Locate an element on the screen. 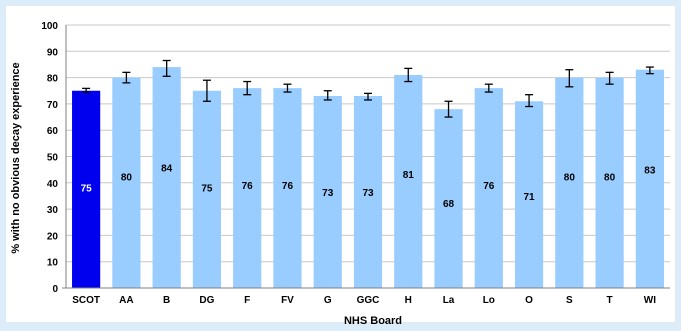  x-tick-label-f: F is located at coordinates (247, 300).